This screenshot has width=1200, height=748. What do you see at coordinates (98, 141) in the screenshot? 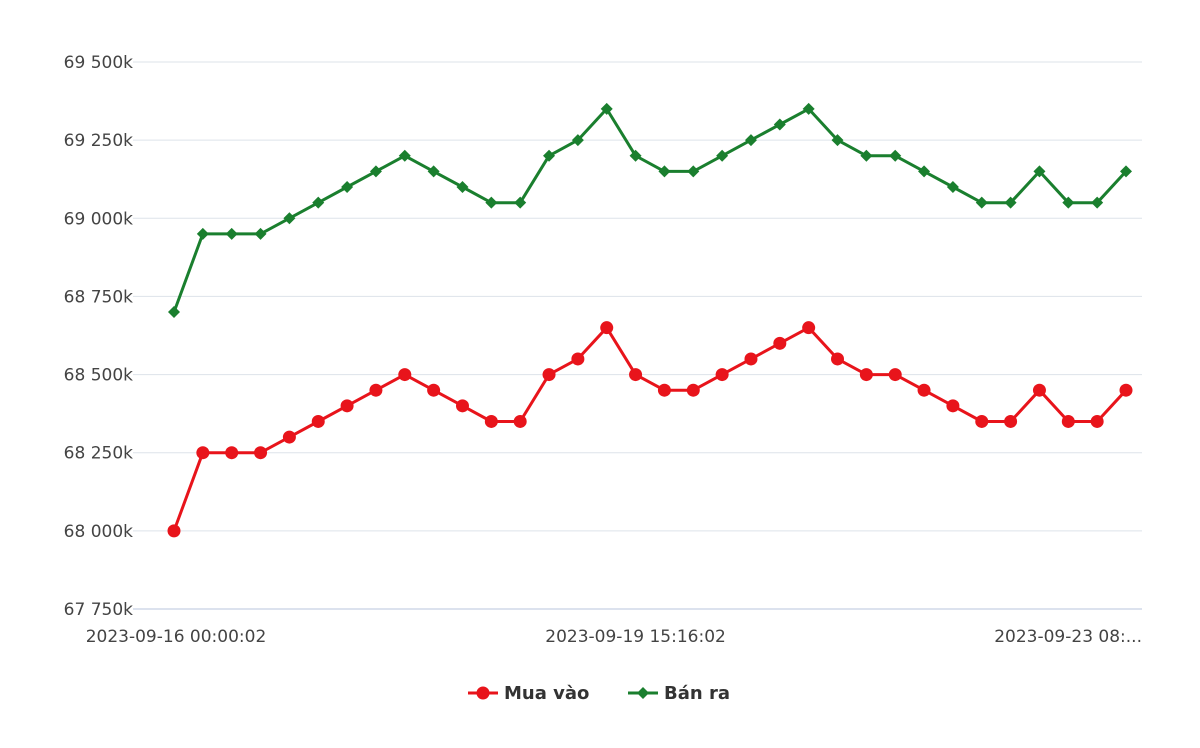
I see `y-tick-label: 69 250k` at bounding box center [98, 141].